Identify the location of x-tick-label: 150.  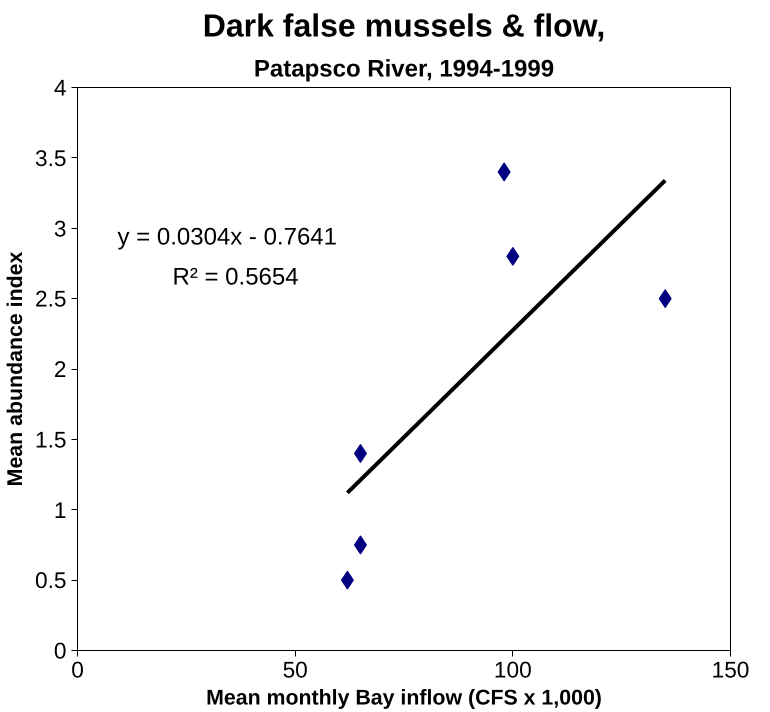
(731, 669).